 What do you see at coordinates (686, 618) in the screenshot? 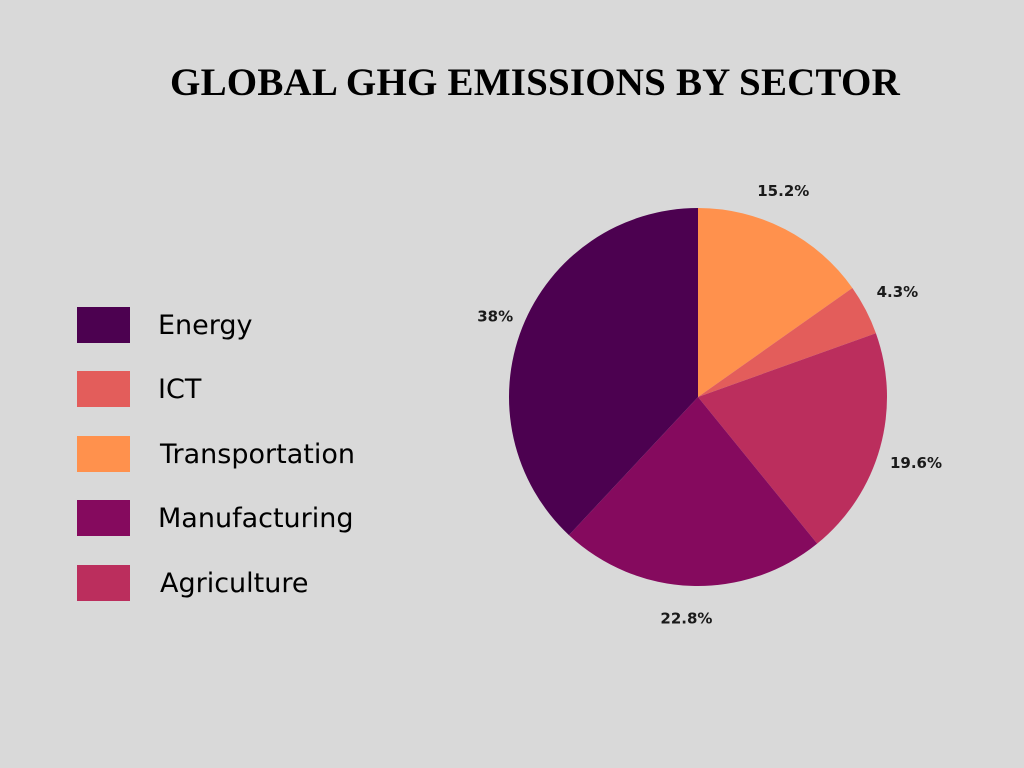
I see `pie-label-manufacturing: 22.8%` at bounding box center [686, 618].